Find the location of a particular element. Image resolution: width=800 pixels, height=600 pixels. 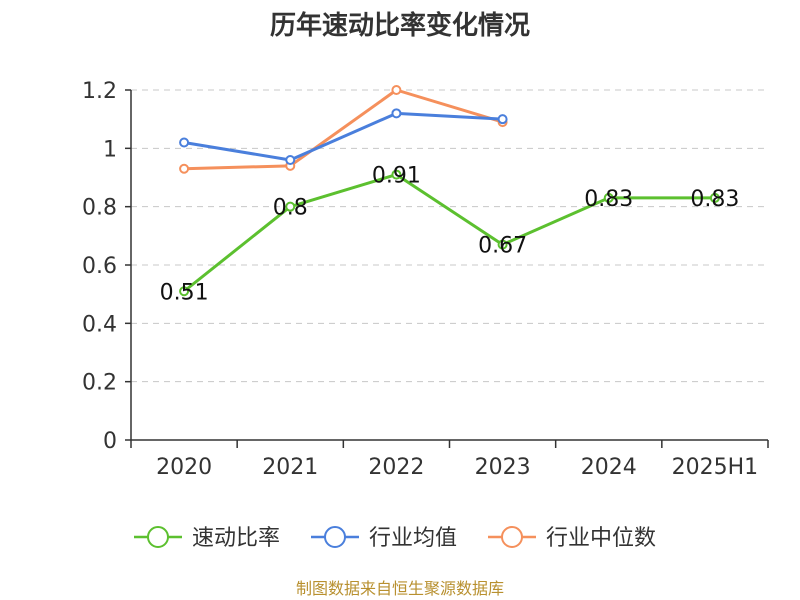

data-label: 0.8 is located at coordinates (290, 208).